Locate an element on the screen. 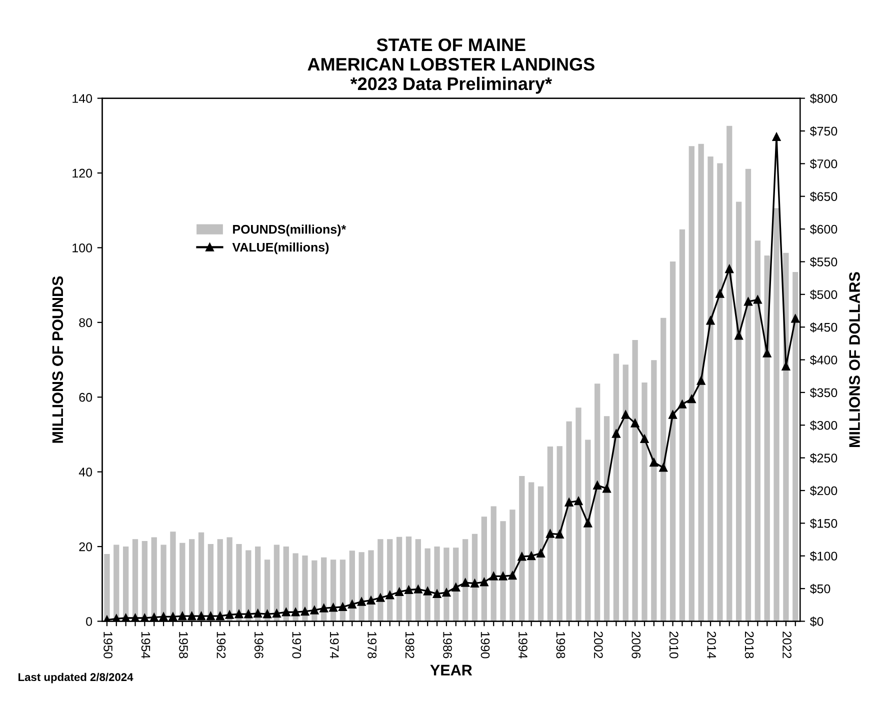  y2-tick-label: $300 is located at coordinates (824, 425).